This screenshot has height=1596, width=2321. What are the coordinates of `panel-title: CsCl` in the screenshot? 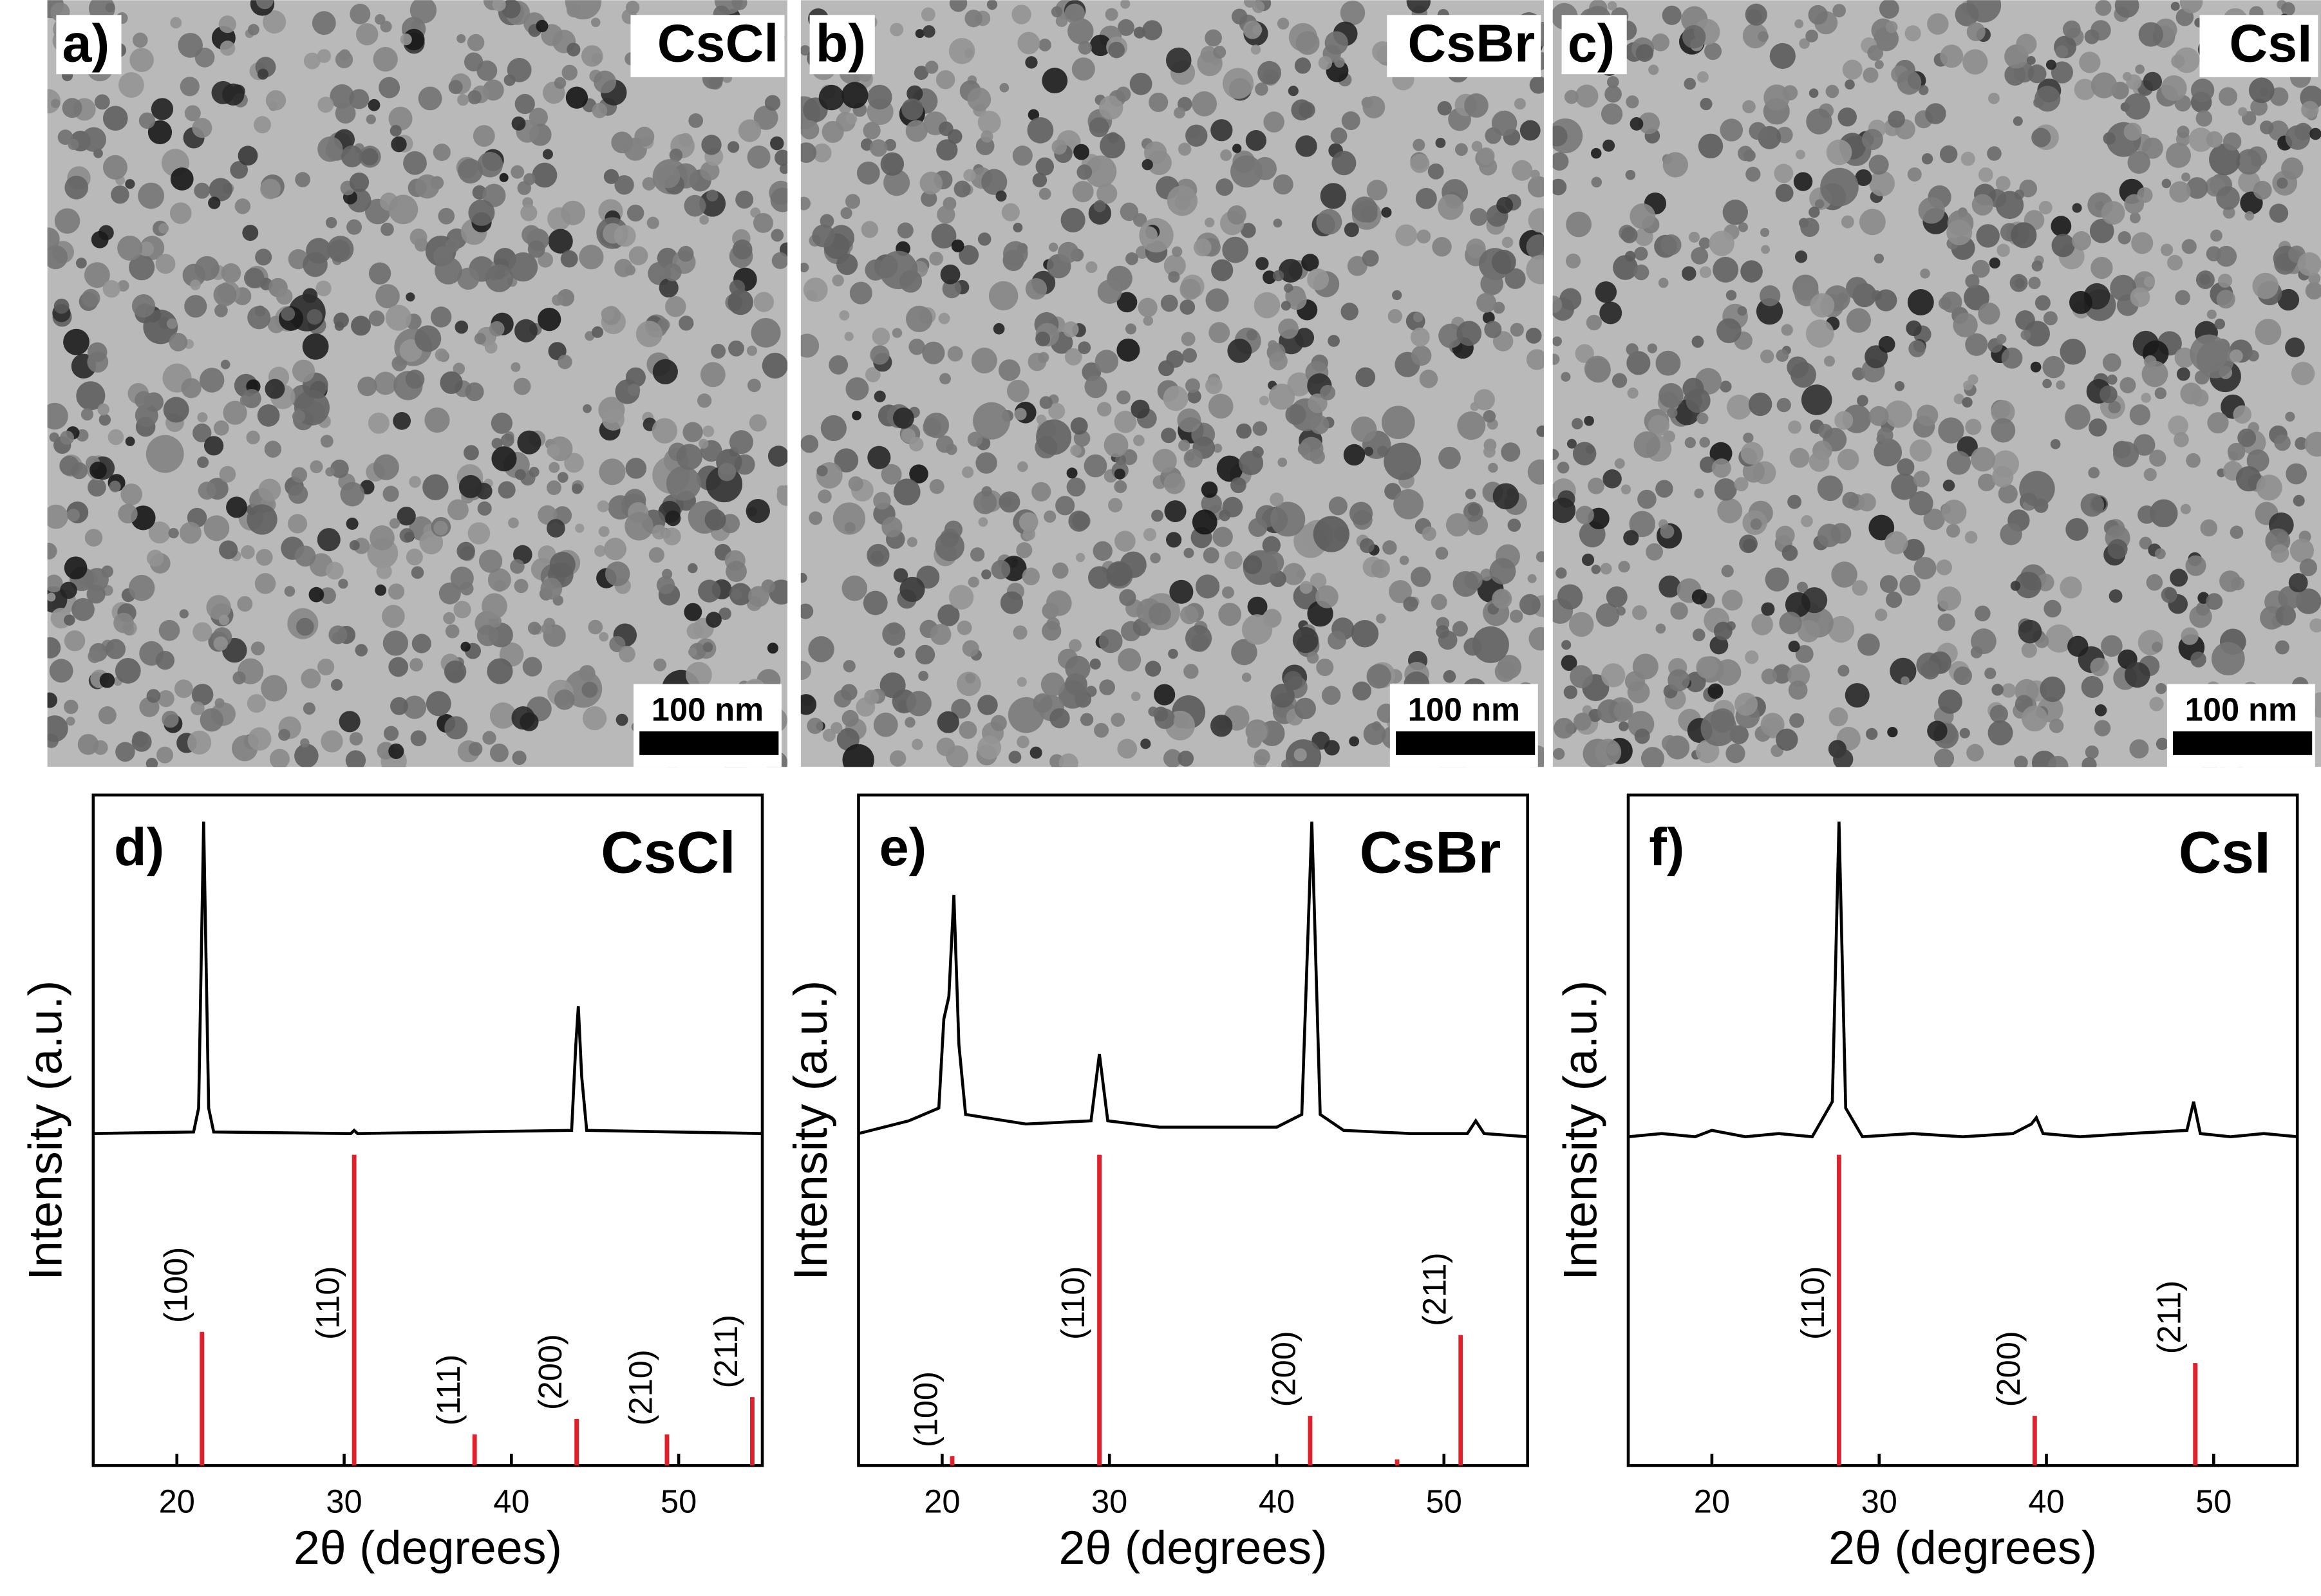 It's located at (669, 853).